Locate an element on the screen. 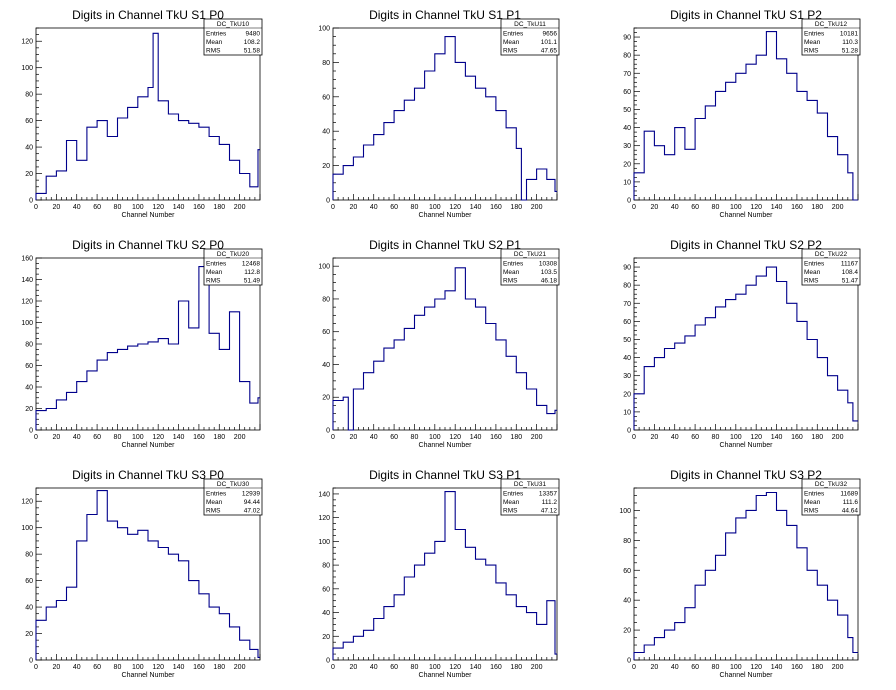 Image resolution: width=896 pixels, height=690 pixels. stats-entries-value: 11167 is located at coordinates (849, 264).